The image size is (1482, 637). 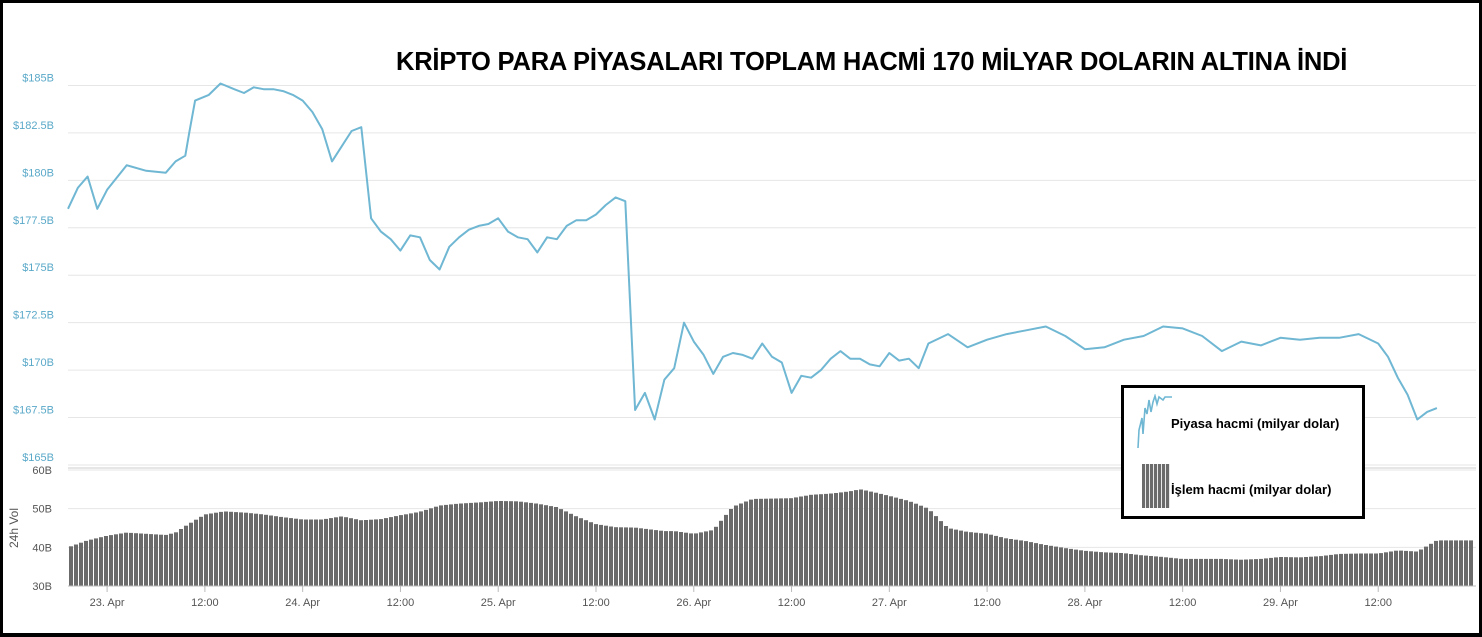 I want to click on volume-bars-layer, so click(x=771, y=537).